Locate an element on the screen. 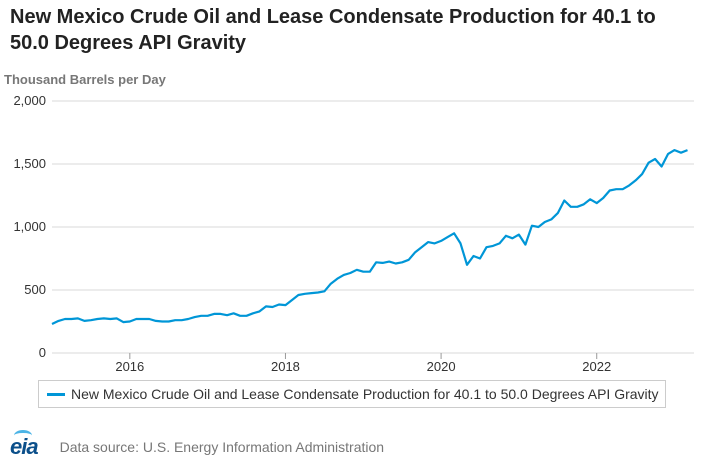 This screenshot has height=471, width=704. y-tick-label: 500 is located at coordinates (35, 289).